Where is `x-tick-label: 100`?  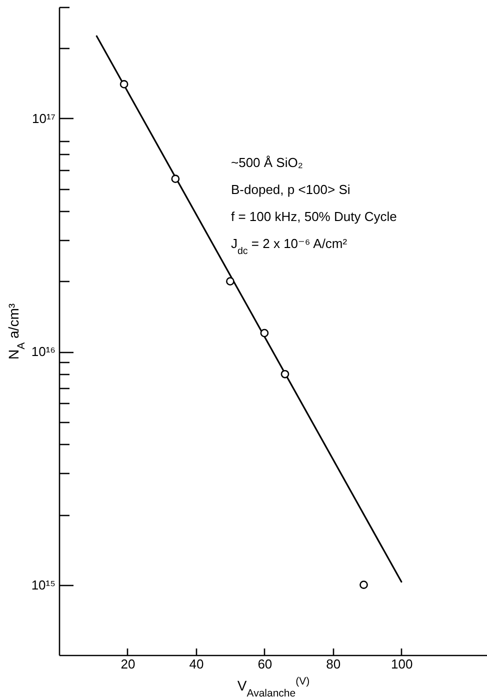
x-tick-label: 100 is located at coordinates (402, 664).